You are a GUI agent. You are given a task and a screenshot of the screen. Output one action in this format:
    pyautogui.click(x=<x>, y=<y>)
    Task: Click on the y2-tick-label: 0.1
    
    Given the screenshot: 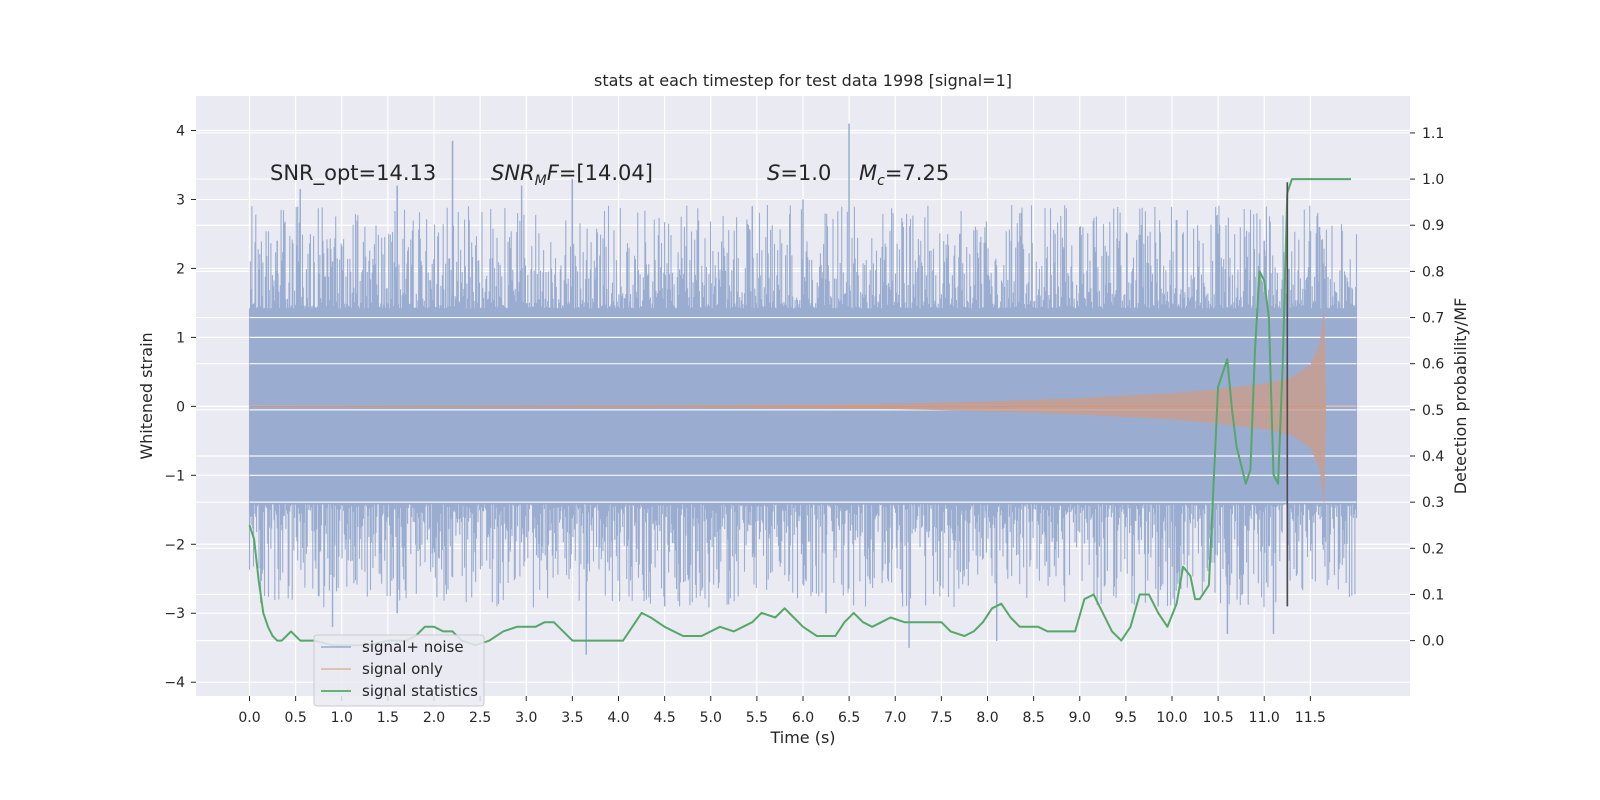 What is the action you would take?
    pyautogui.click(x=1433, y=595)
    